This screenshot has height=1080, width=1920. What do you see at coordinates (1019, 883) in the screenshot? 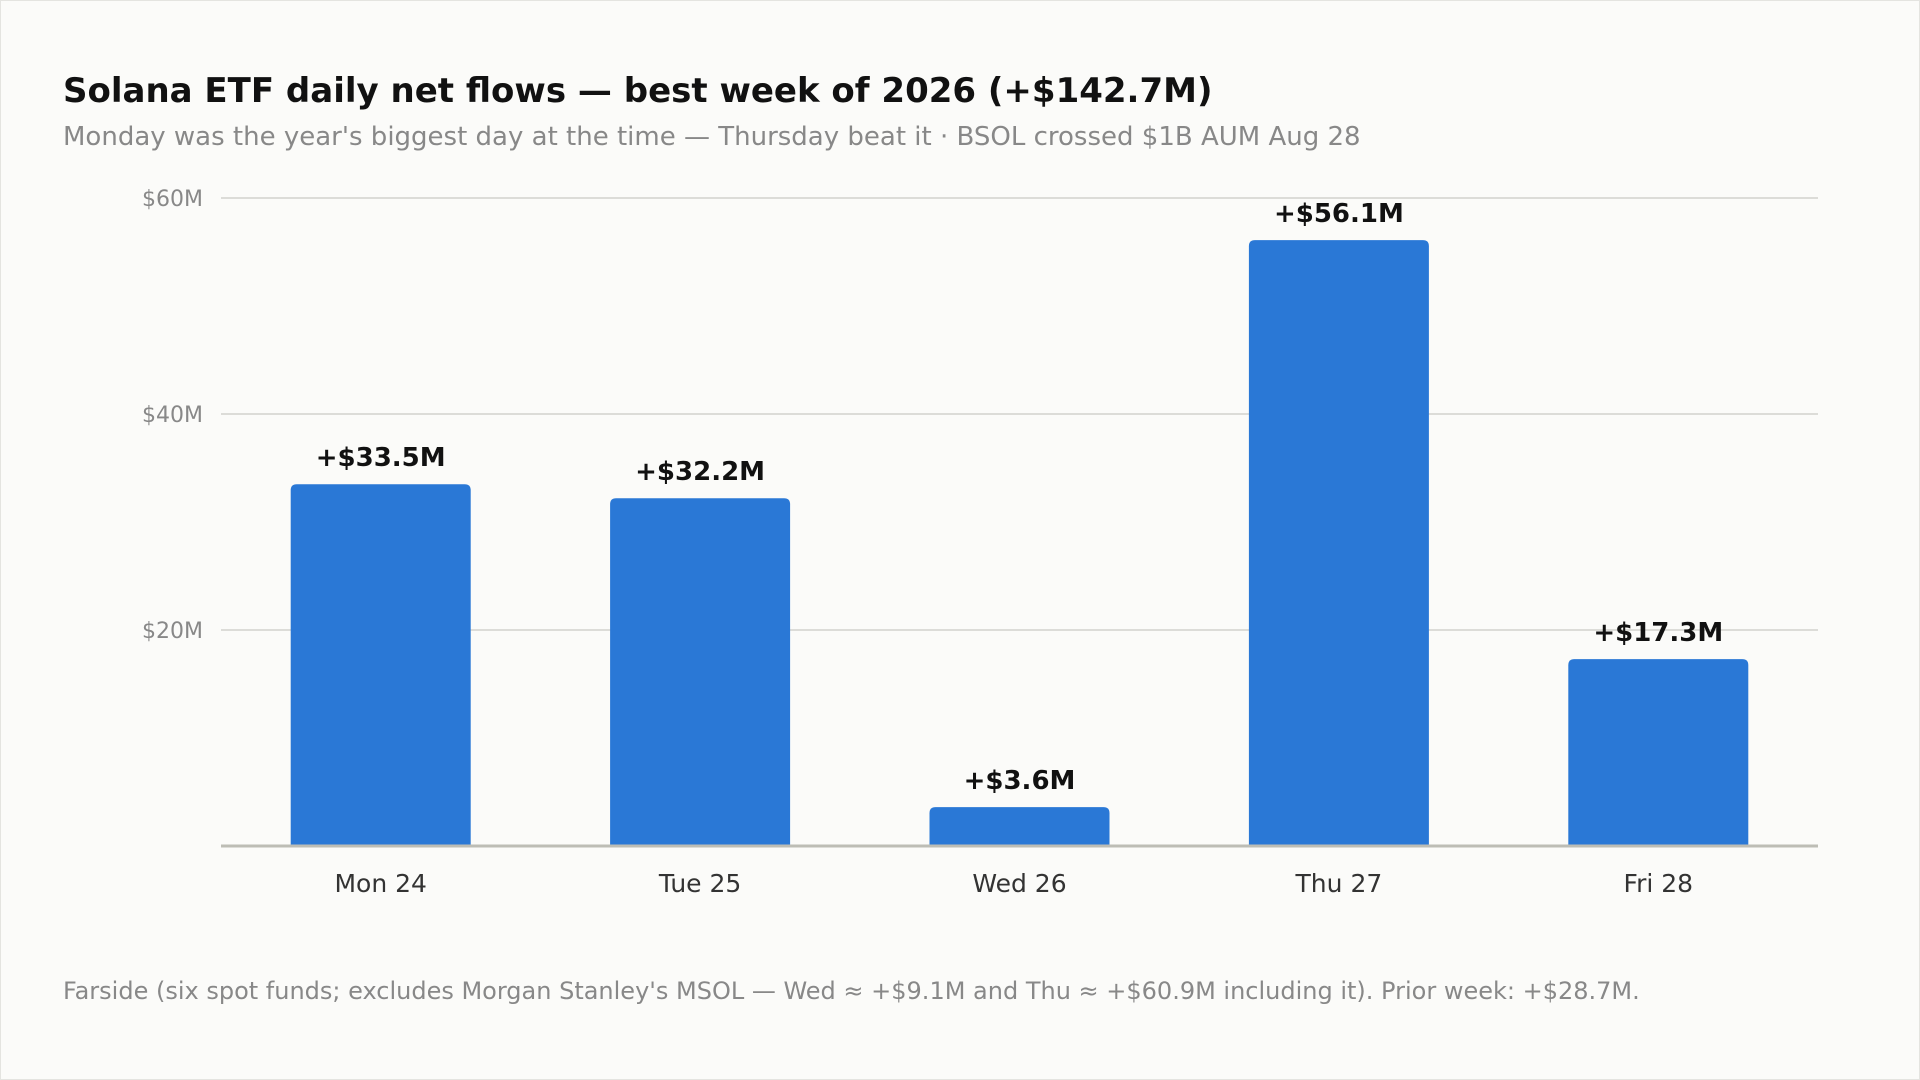
I see `x-category-label: Wed 26` at bounding box center [1019, 883].